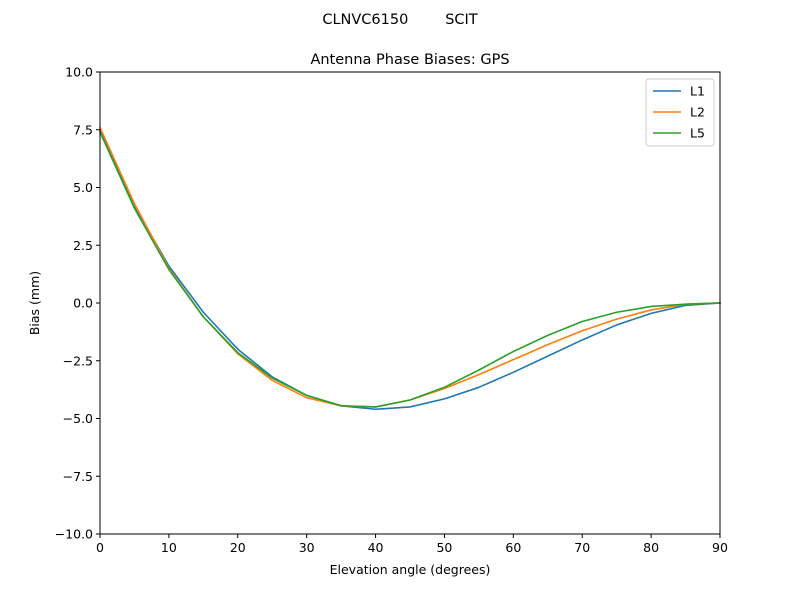 Image resolution: width=800 pixels, height=600 pixels. I want to click on y-axis-ticks: −10.0 −7.5 −5.0 −2.5 0.0 2.5 5.0 7.5 10.0, so click(77, 303).